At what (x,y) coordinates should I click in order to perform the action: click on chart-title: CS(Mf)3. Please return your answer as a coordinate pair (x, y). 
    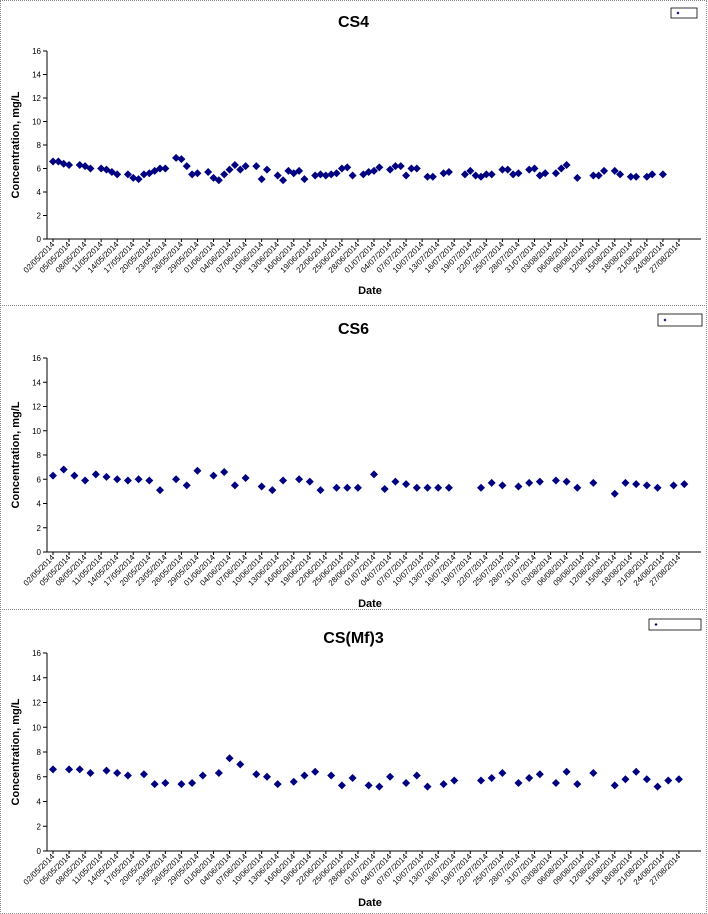
    Looking at the image, I should click on (353, 638).